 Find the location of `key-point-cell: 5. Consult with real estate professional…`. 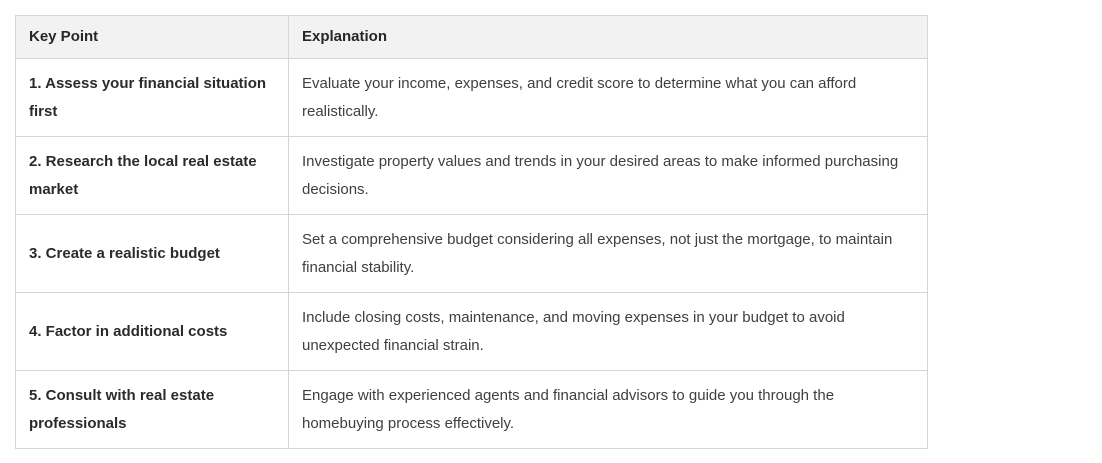

key-point-cell: 5. Consult with real estate professional… is located at coordinates (152, 409).